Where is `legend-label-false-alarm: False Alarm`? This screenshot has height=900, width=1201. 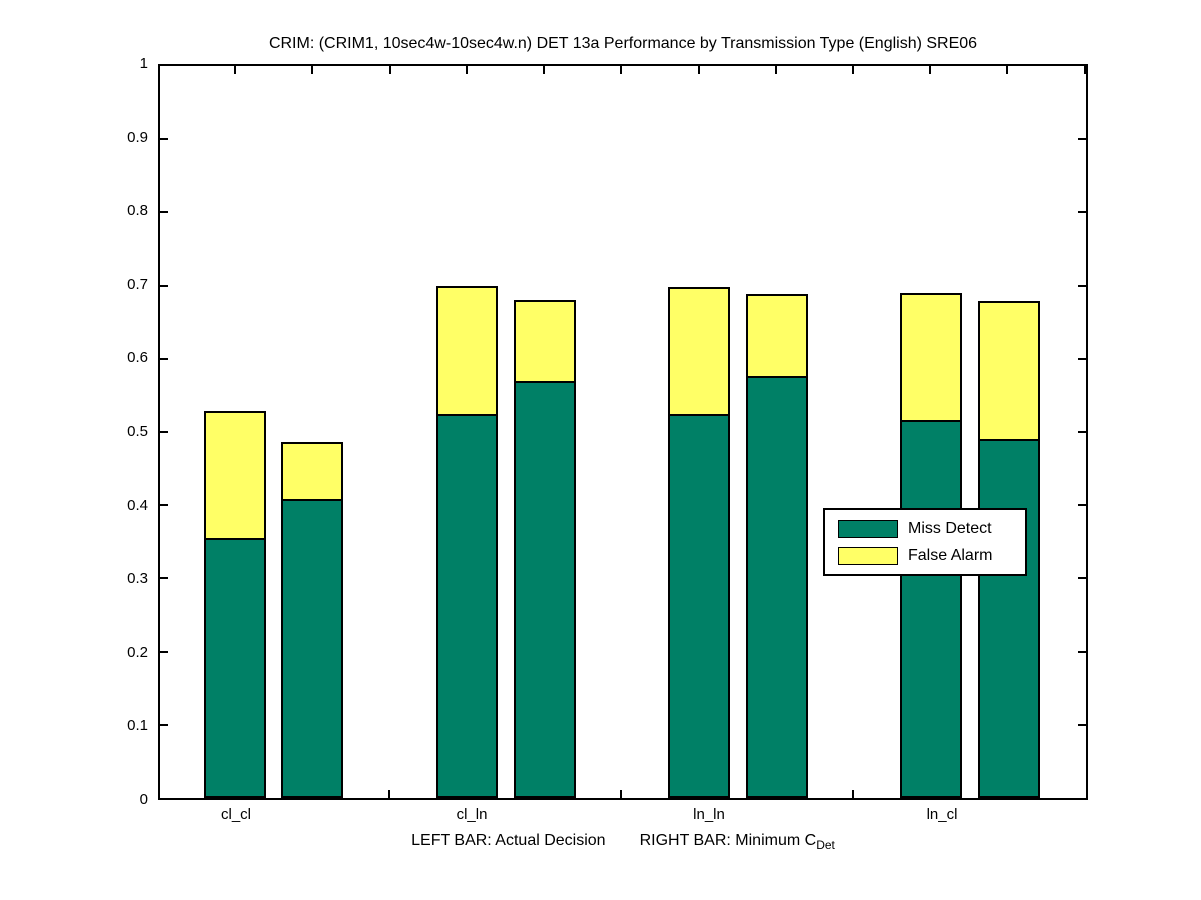
legend-label-false-alarm: False Alarm is located at coordinates (950, 555).